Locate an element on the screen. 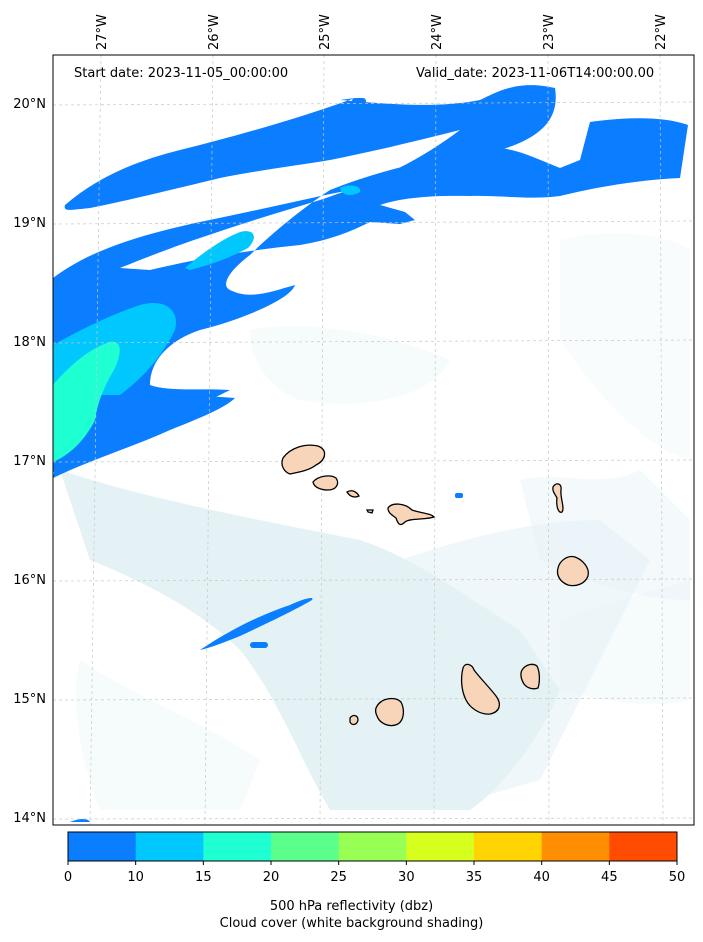 The width and height of the screenshot is (703, 942). colorbar-tick-label: 25 is located at coordinates (338, 877).